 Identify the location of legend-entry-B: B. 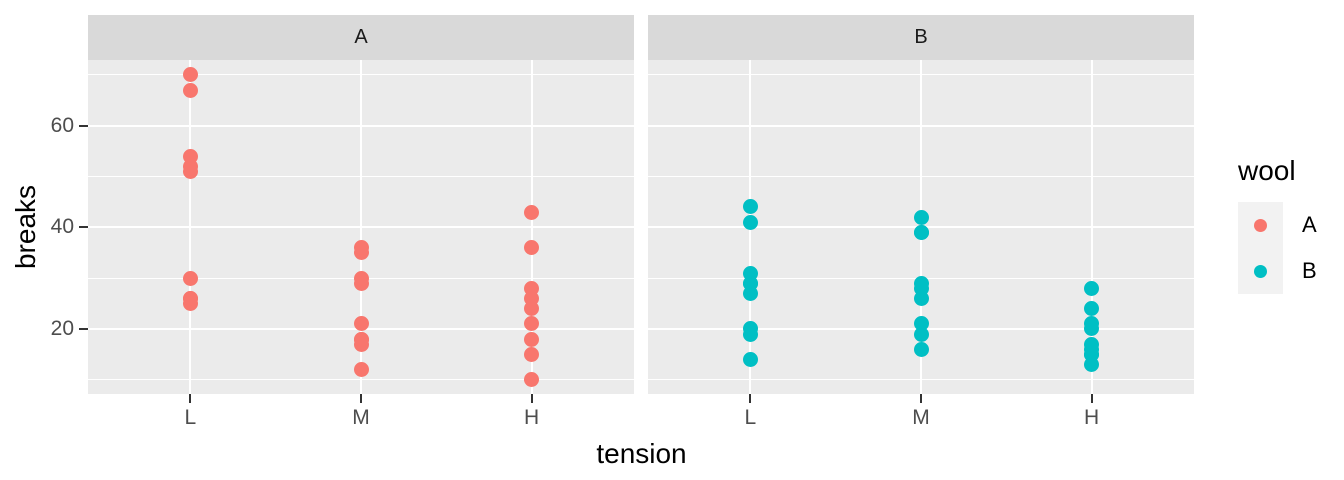
(1277, 271).